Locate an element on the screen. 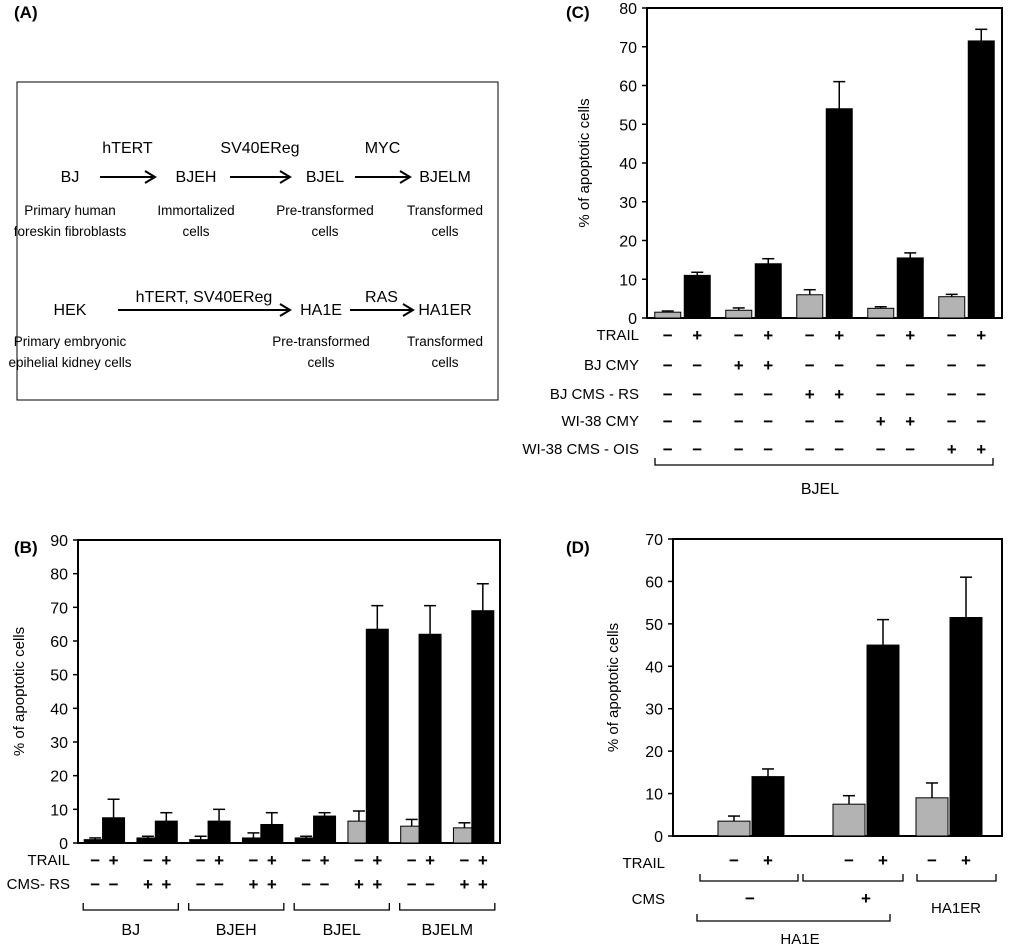 Image resolution: width=1014 pixels, height=945 pixels. desc-row1-3-line1: Transformed is located at coordinates (445, 210).